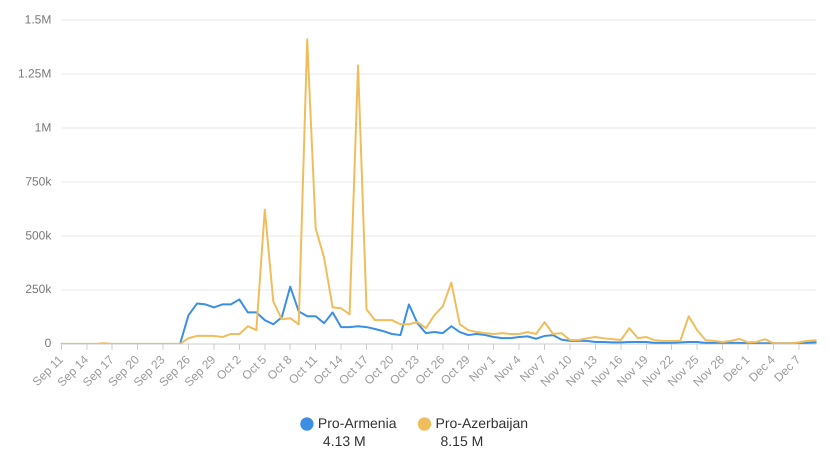 The image size is (829, 465). I want to click on legend-label: Pro-Armenia, so click(357, 422).